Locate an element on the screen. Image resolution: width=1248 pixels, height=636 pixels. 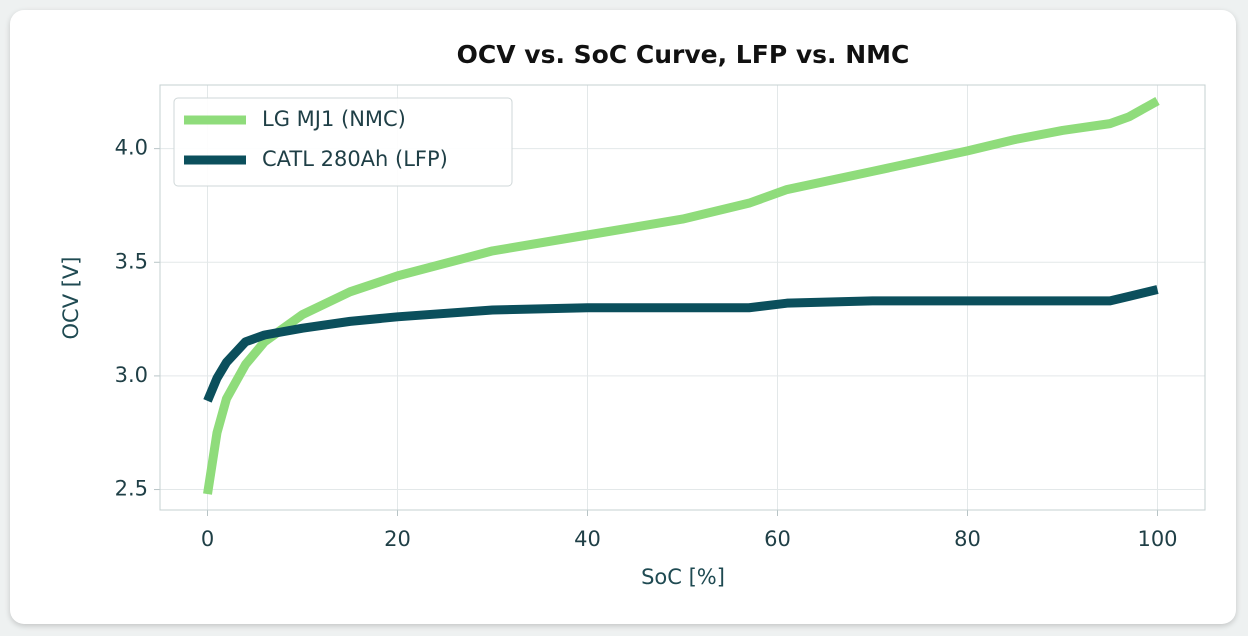
x-axis-label: SoC [%] is located at coordinates (683, 577).